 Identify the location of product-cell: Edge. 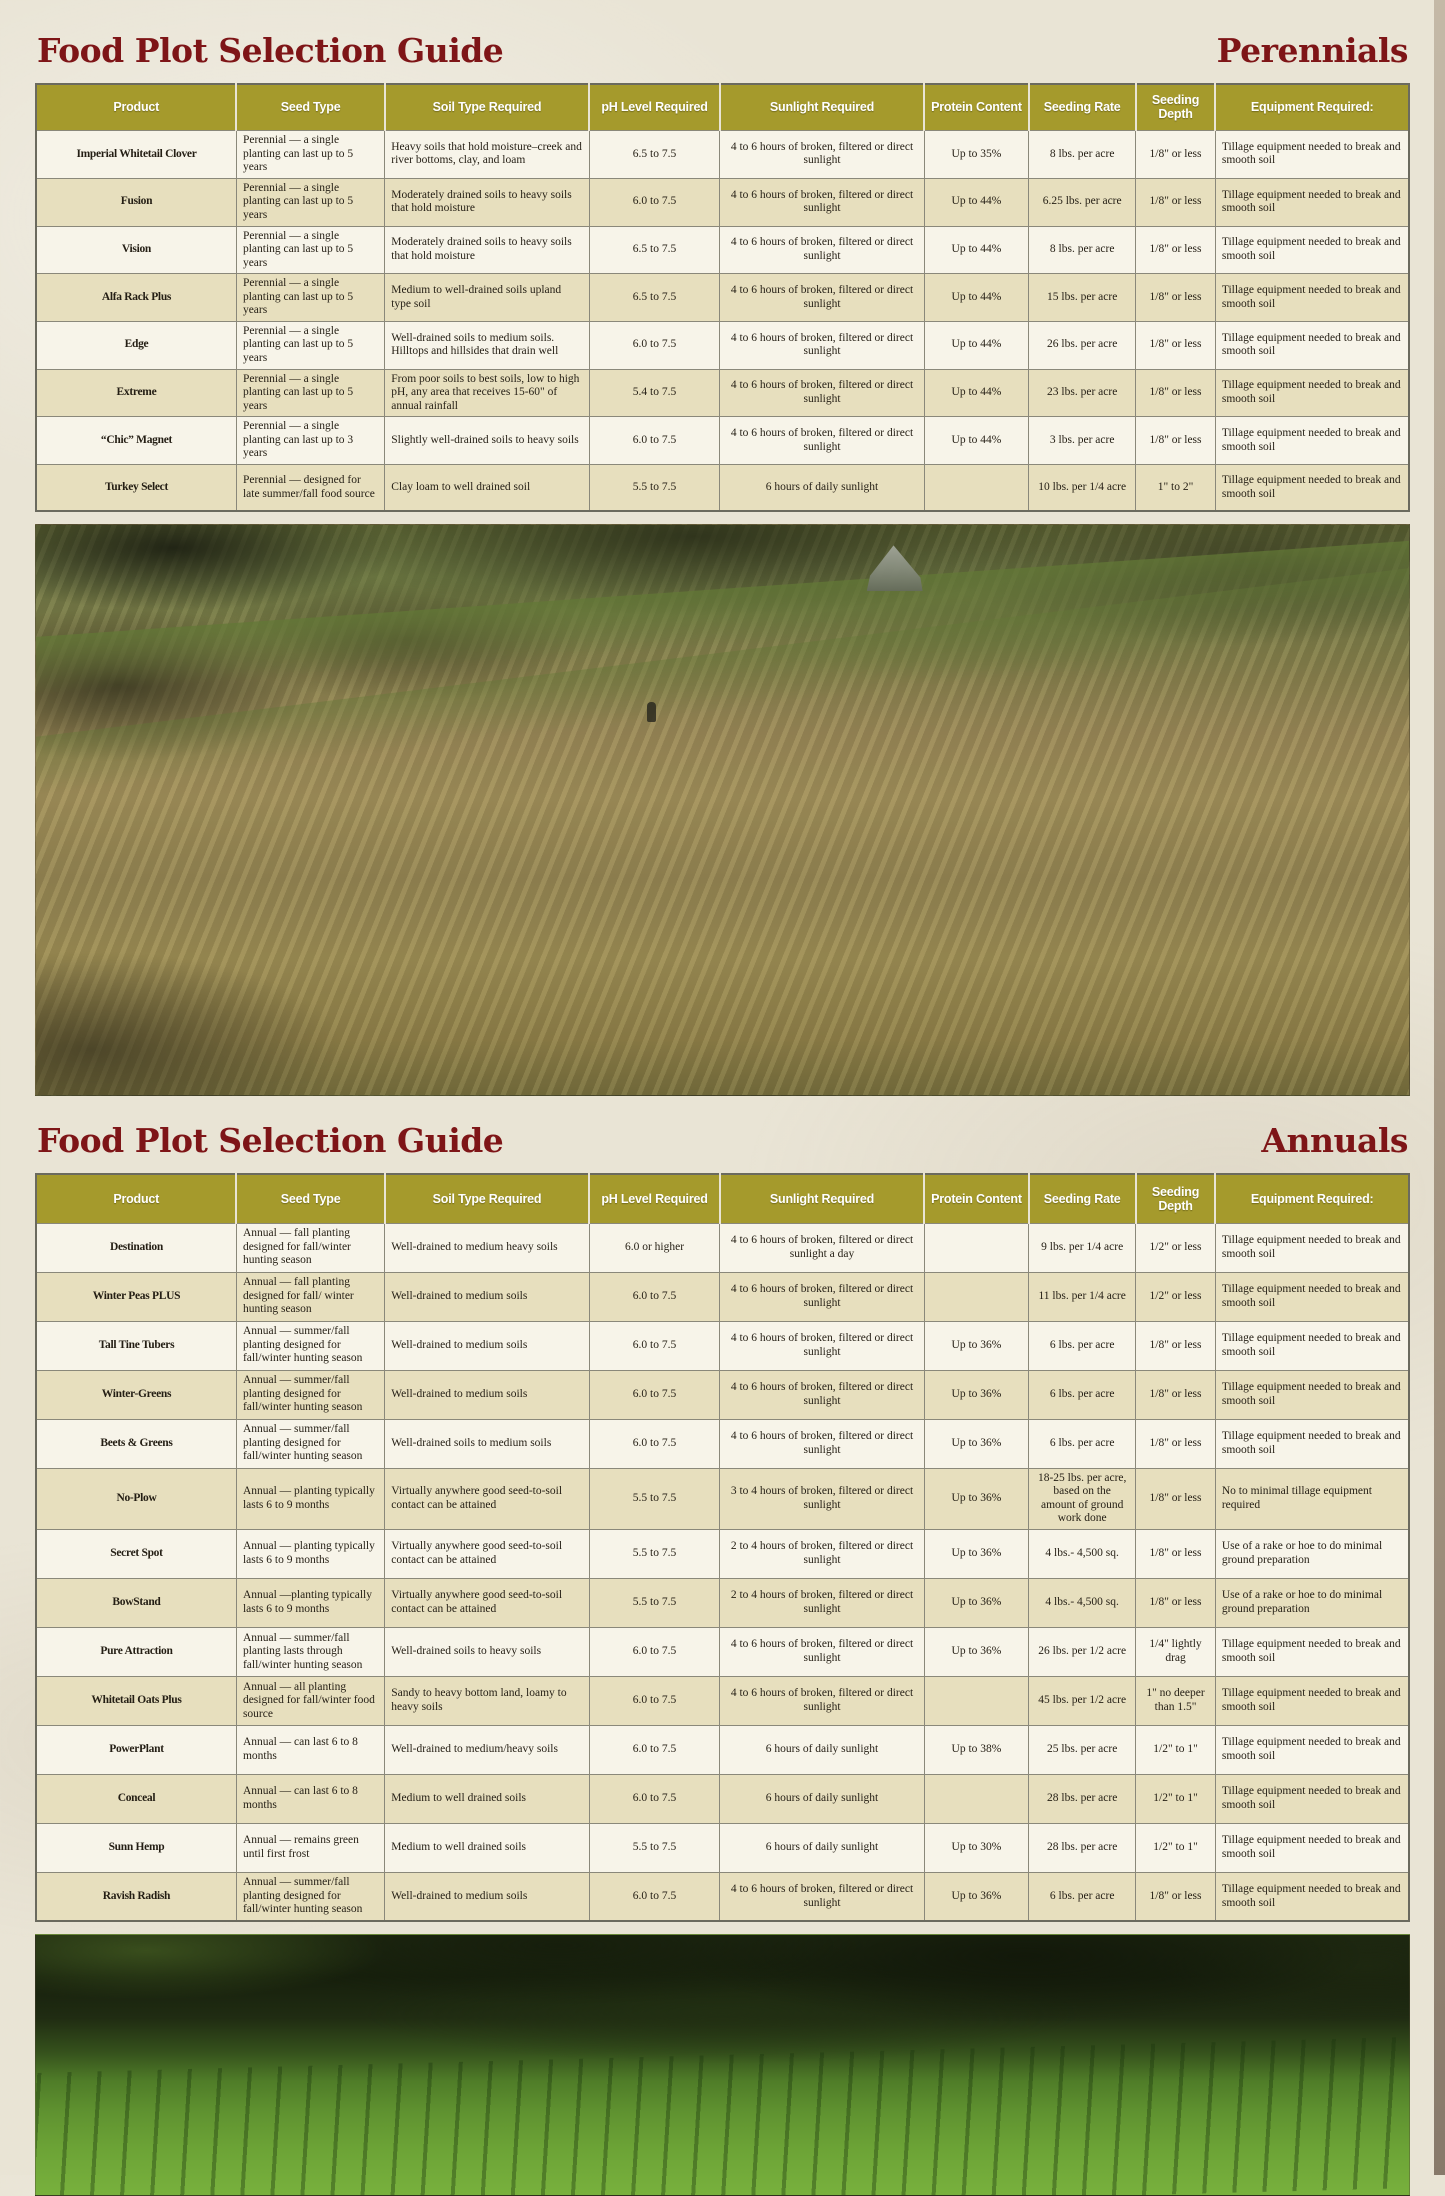
(136, 345).